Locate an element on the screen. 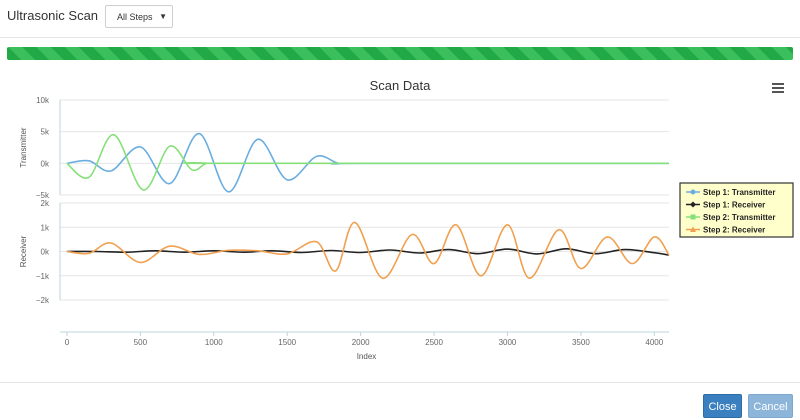 The width and height of the screenshot is (800, 420). legend-item: Step 2: Transmitter is located at coordinates (730, 217).